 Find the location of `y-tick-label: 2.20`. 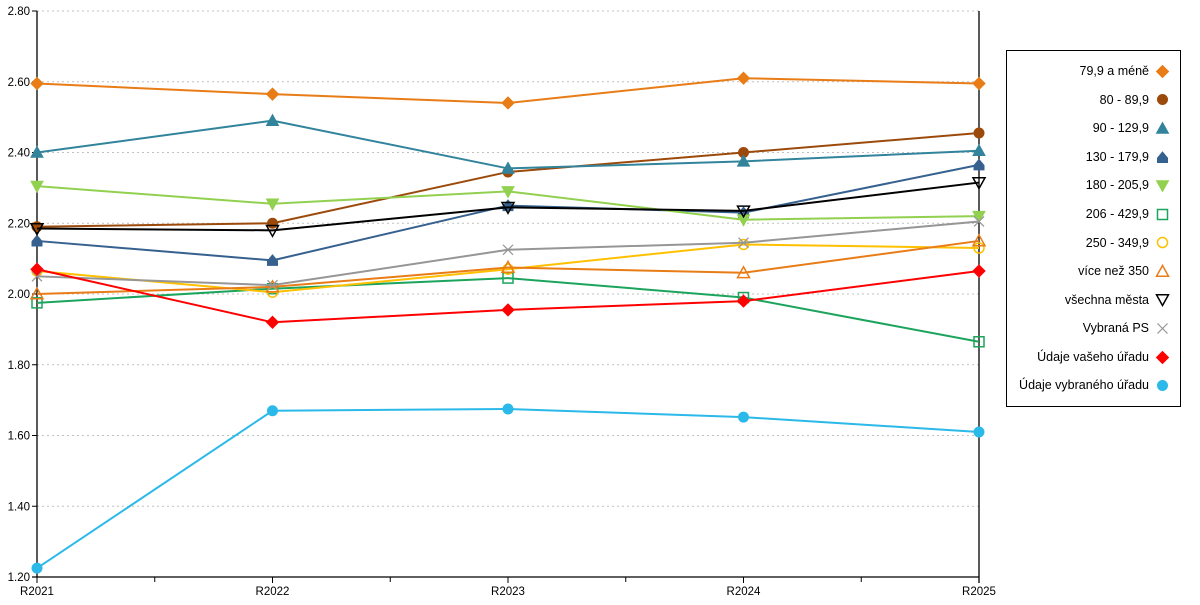

y-tick-label: 2.20 is located at coordinates (19, 224).